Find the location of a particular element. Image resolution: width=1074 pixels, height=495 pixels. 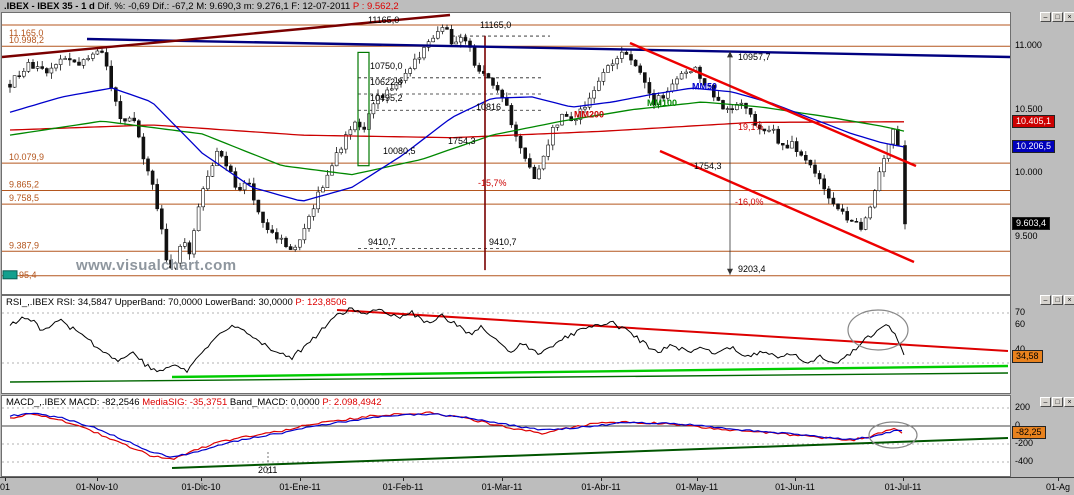

measure-box is located at coordinates (363, 109).